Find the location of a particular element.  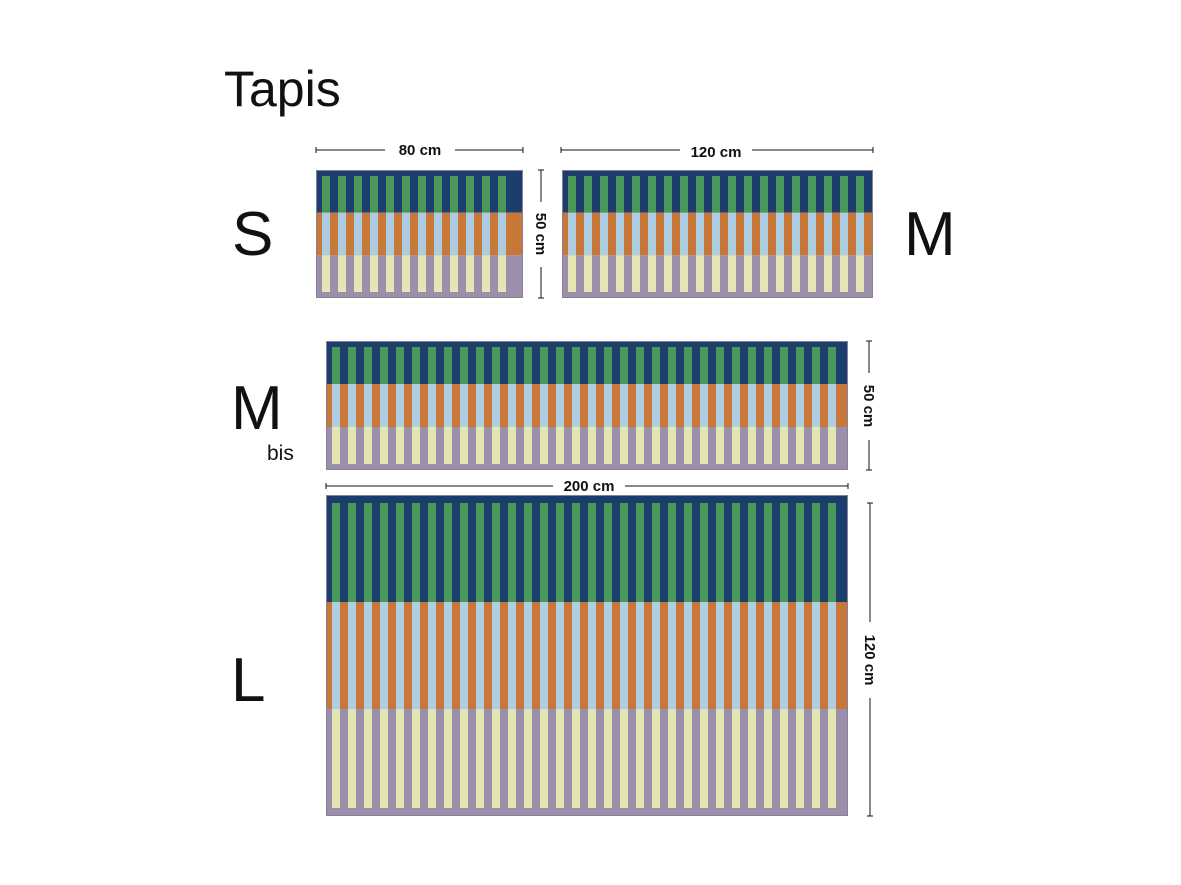

dim-m-width: 120 cm is located at coordinates (716, 152).